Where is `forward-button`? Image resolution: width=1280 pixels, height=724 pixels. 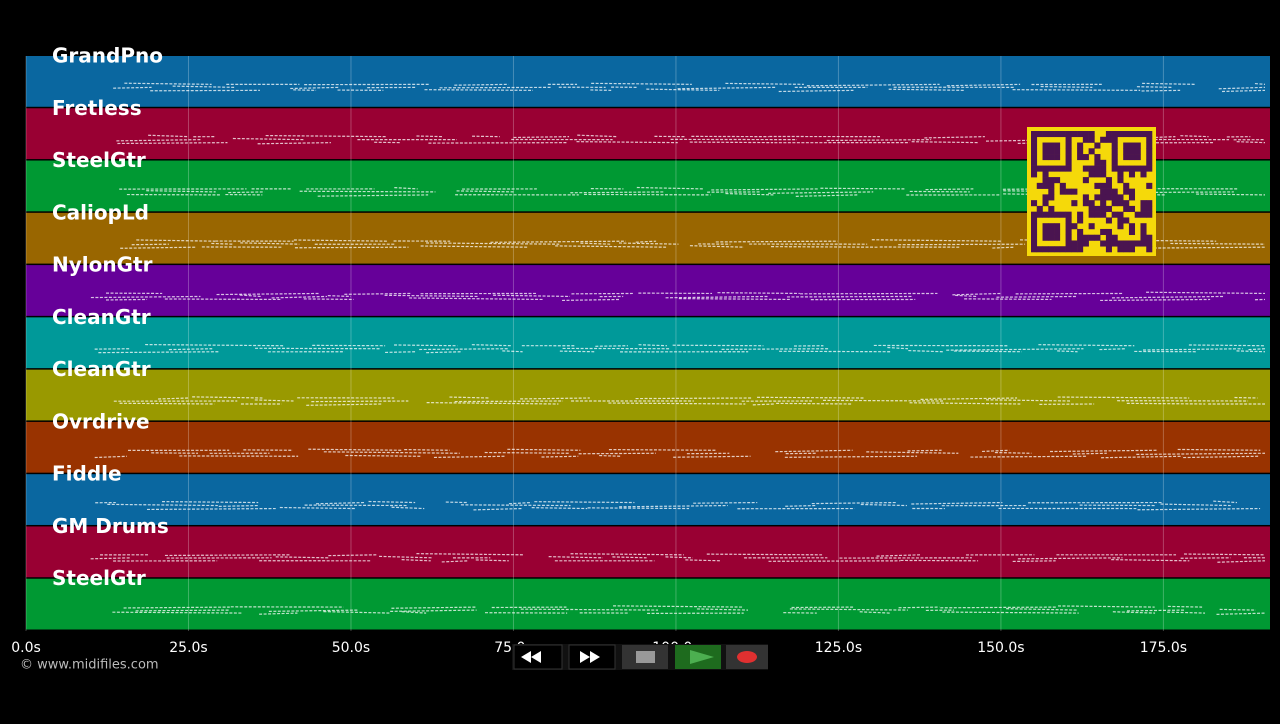 forward-button is located at coordinates (592, 657).